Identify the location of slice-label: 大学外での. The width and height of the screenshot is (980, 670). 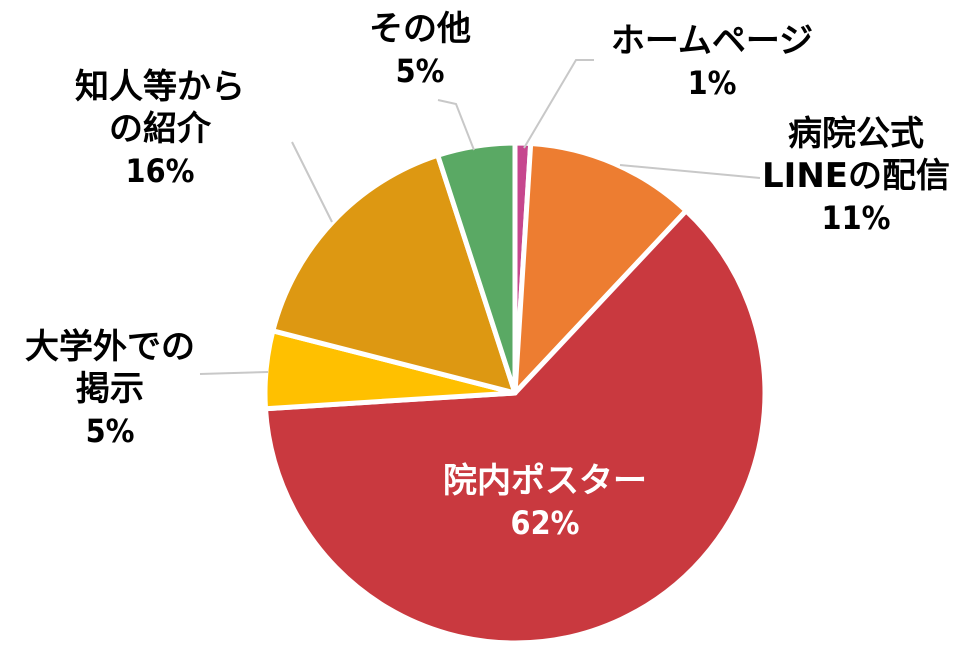
(110, 347).